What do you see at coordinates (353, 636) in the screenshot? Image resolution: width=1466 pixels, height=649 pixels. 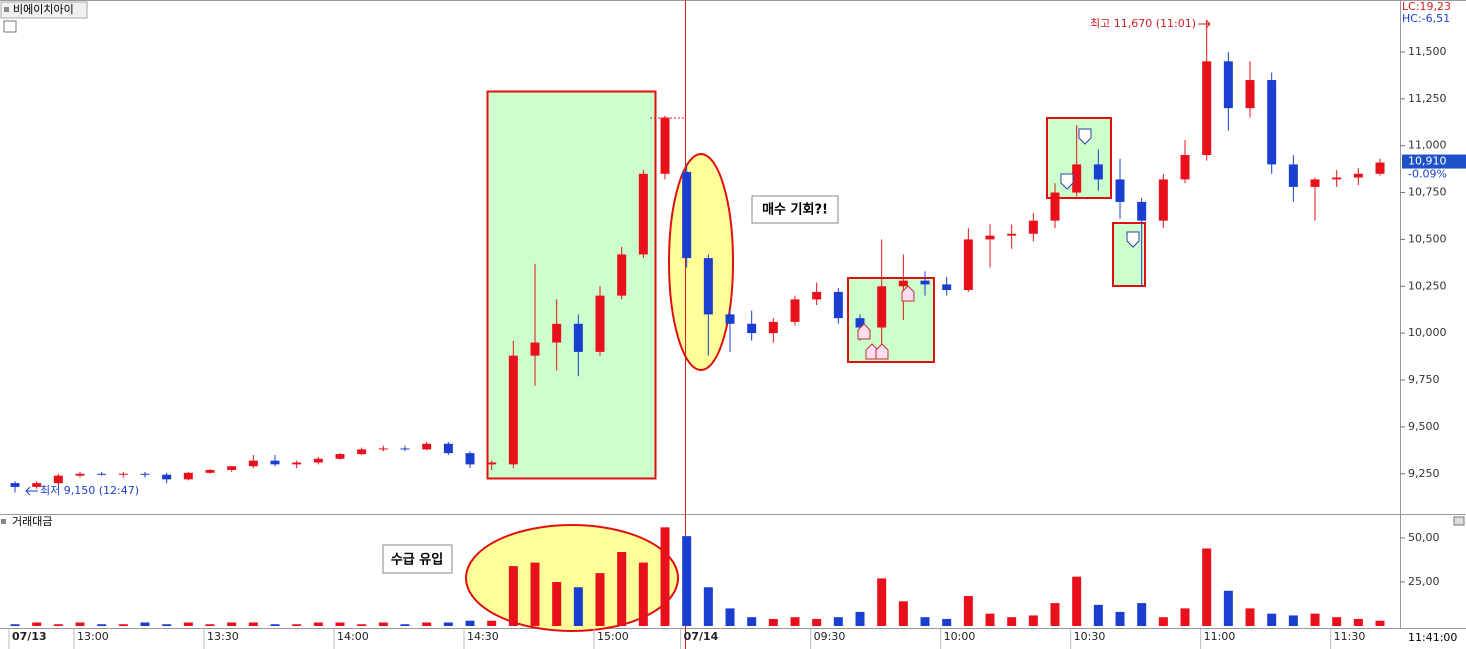 I see `x-tick-label: 14:00` at bounding box center [353, 636].